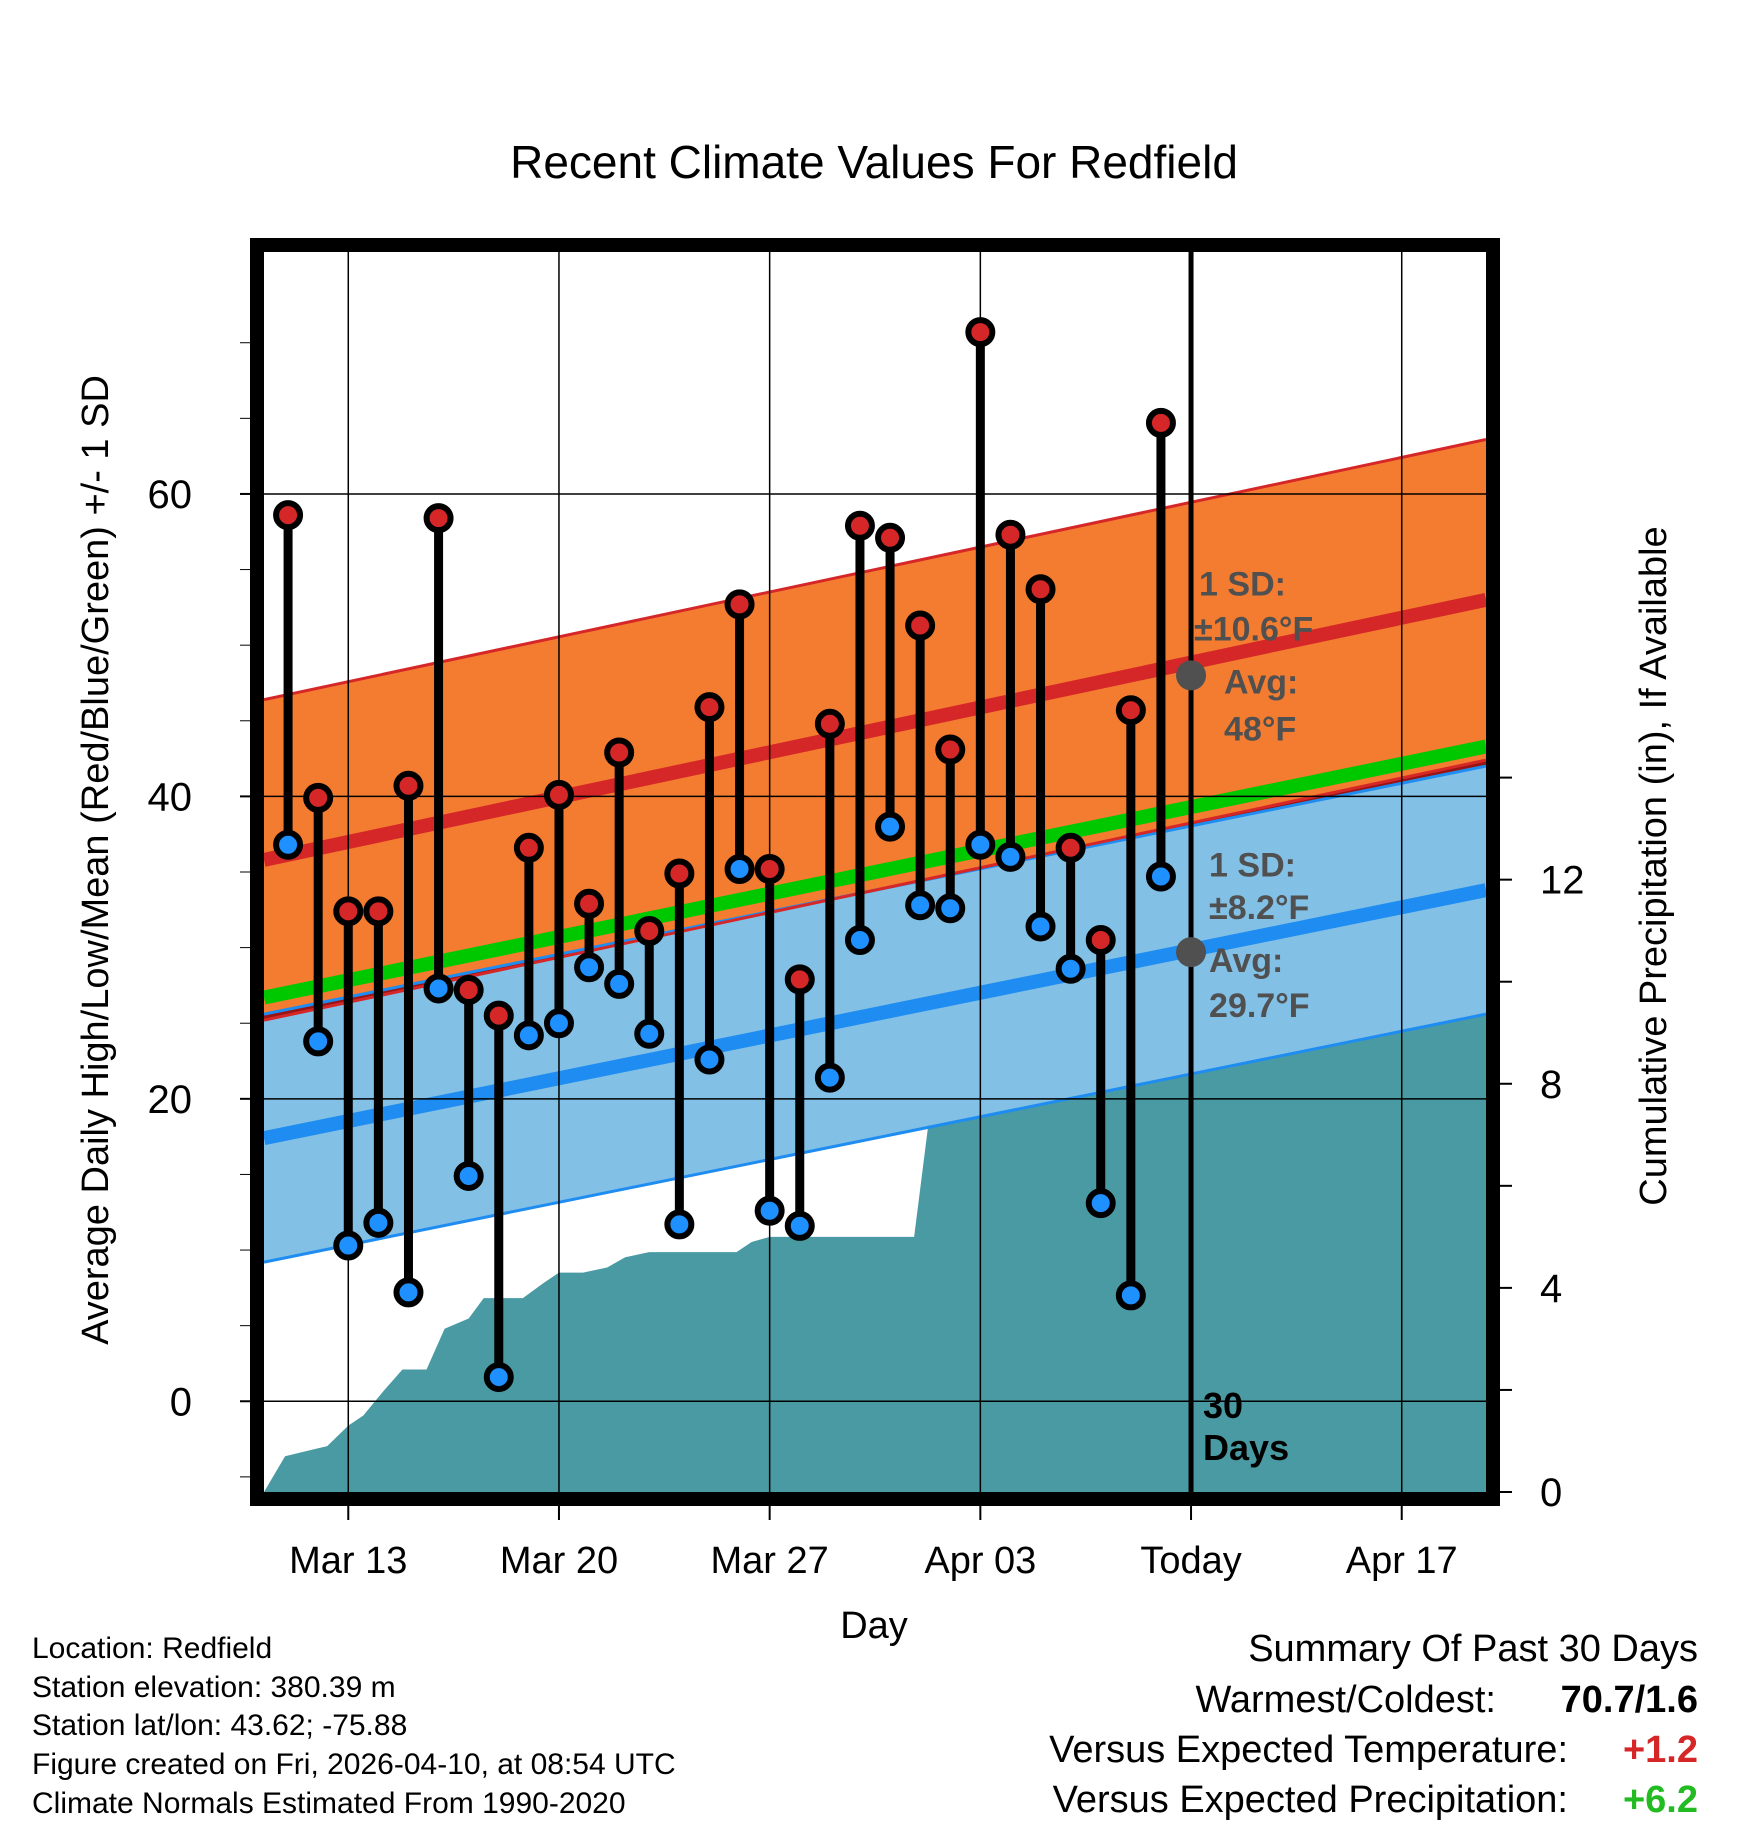  I want to click on chart-title: Recent Climate Values For Redfield, so click(874, 162).